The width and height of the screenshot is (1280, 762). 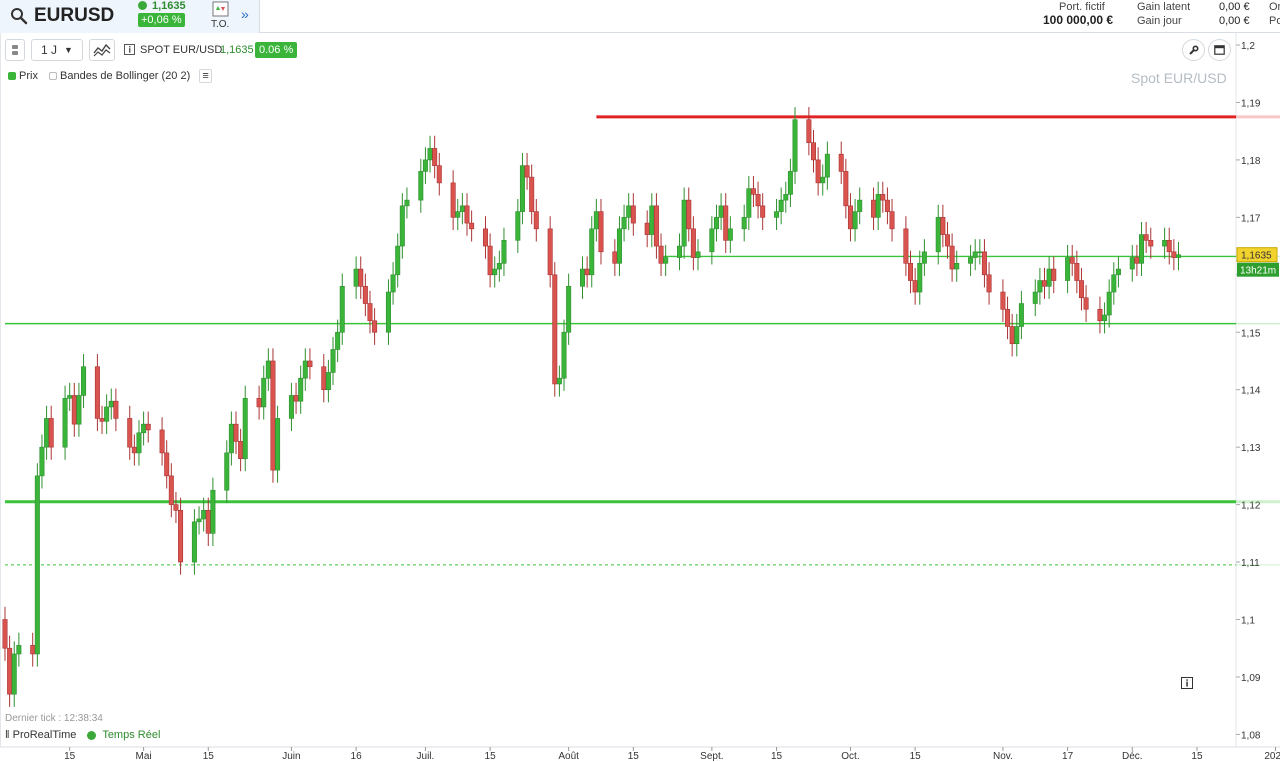 I want to click on order-ticket-icon, so click(x=220, y=9).